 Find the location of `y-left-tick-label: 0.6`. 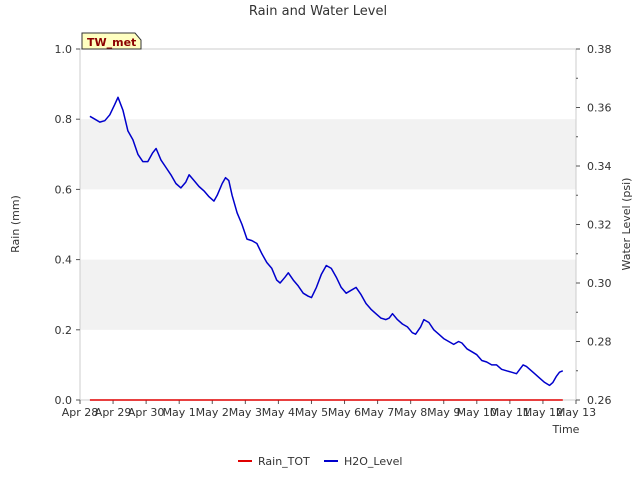

y-left-tick-label: 0.6 is located at coordinates (64, 189).